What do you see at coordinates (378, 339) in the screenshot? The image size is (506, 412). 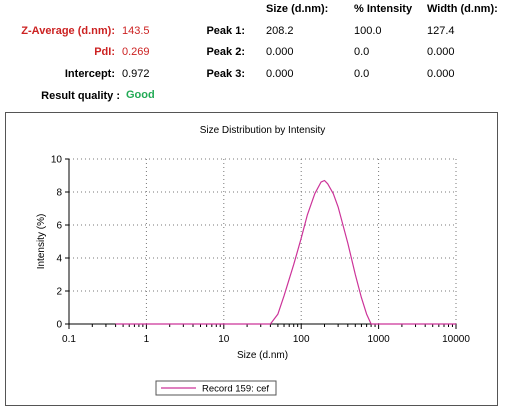 I see `x-tick-label: 1000` at bounding box center [378, 339].